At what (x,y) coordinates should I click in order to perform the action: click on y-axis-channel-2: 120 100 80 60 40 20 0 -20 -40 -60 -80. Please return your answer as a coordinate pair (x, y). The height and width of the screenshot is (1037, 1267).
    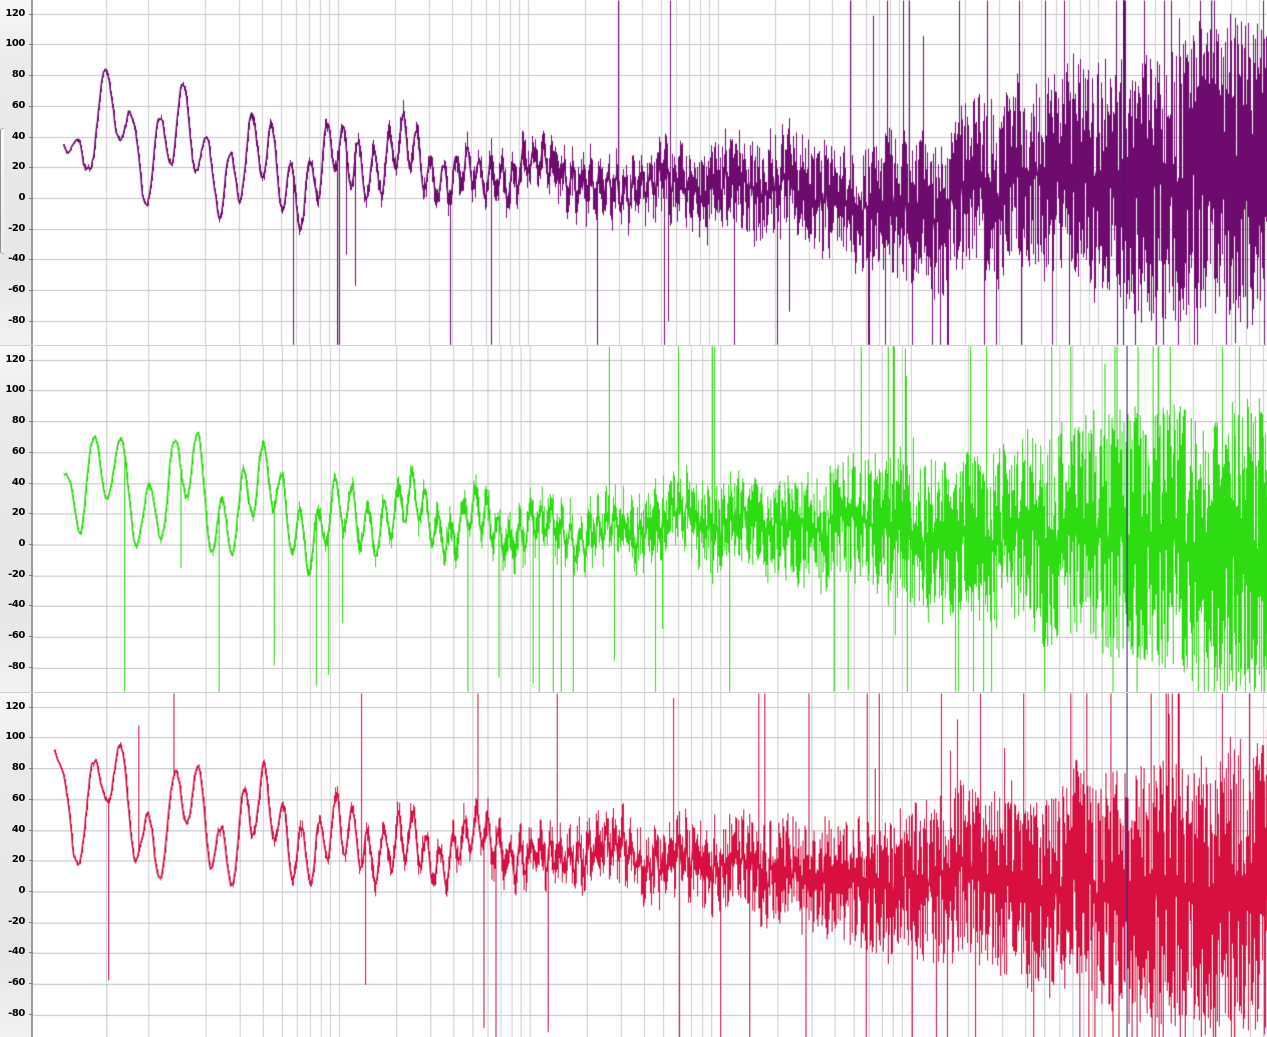
    Looking at the image, I should click on (16, 519).